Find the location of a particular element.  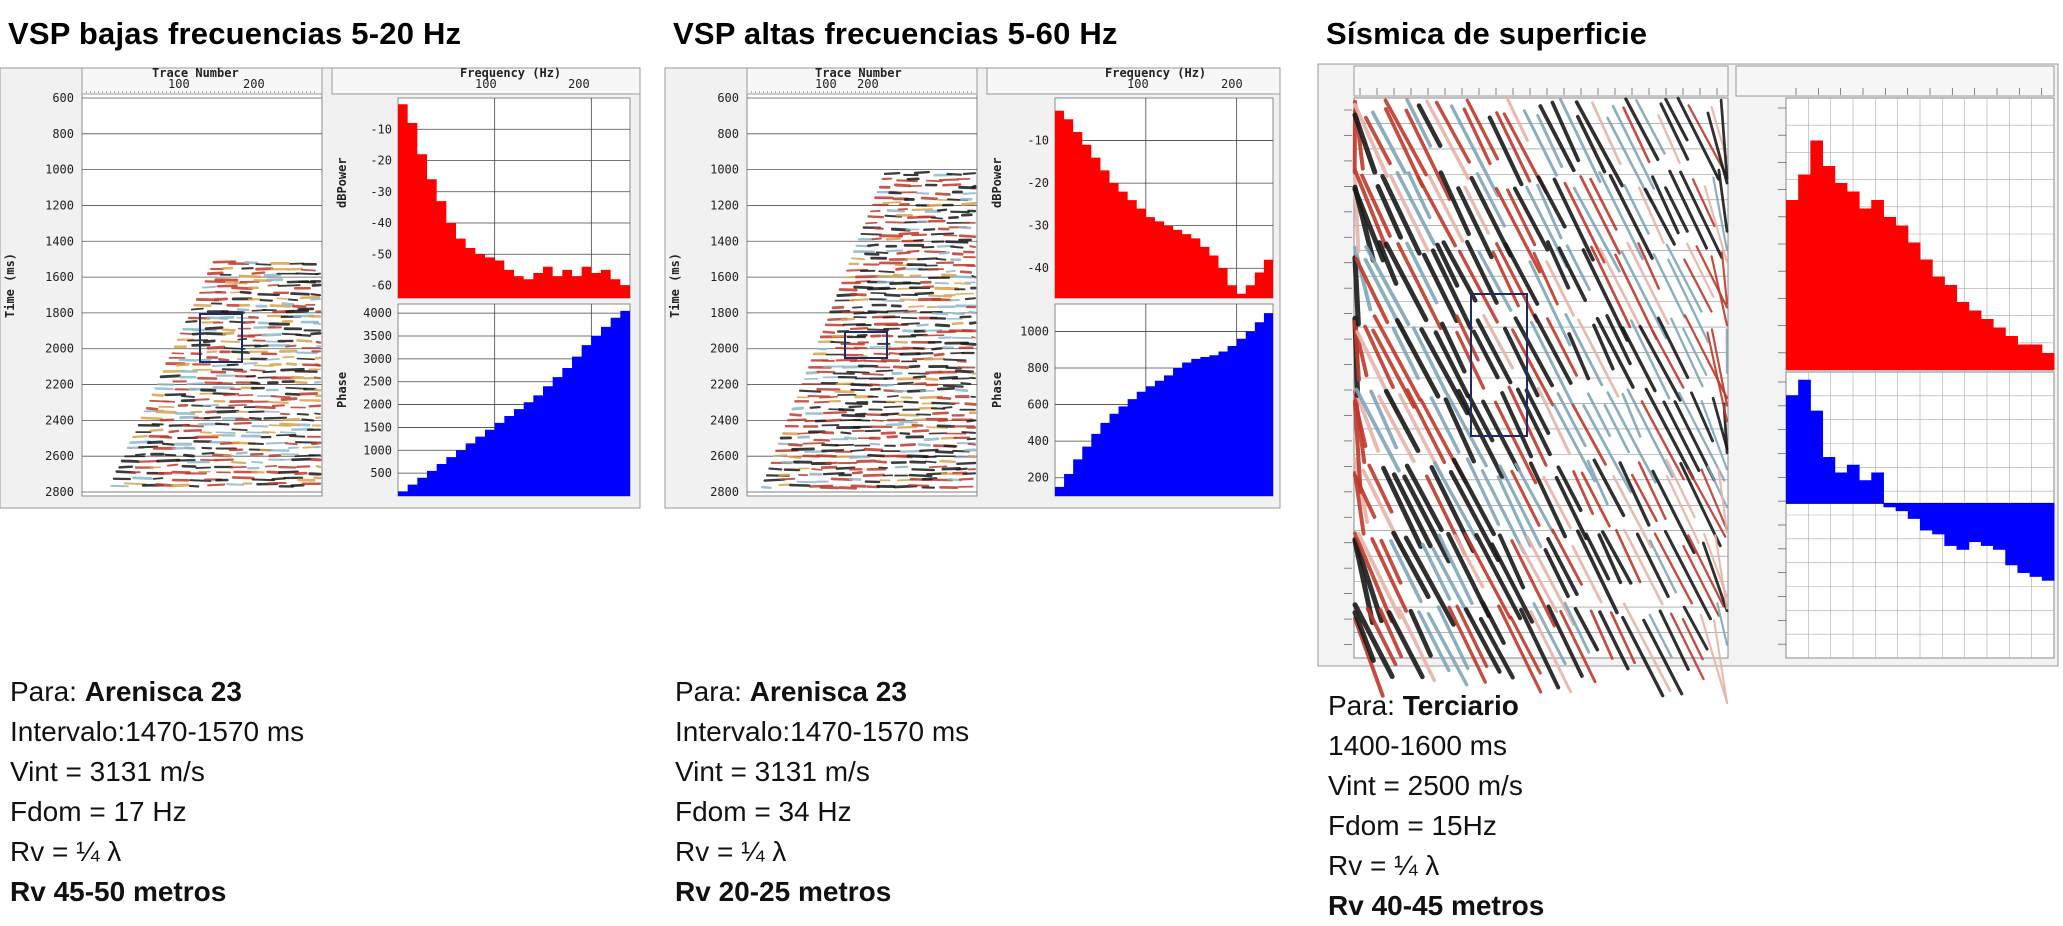

power-axis-label: dBPower is located at coordinates (997, 182).